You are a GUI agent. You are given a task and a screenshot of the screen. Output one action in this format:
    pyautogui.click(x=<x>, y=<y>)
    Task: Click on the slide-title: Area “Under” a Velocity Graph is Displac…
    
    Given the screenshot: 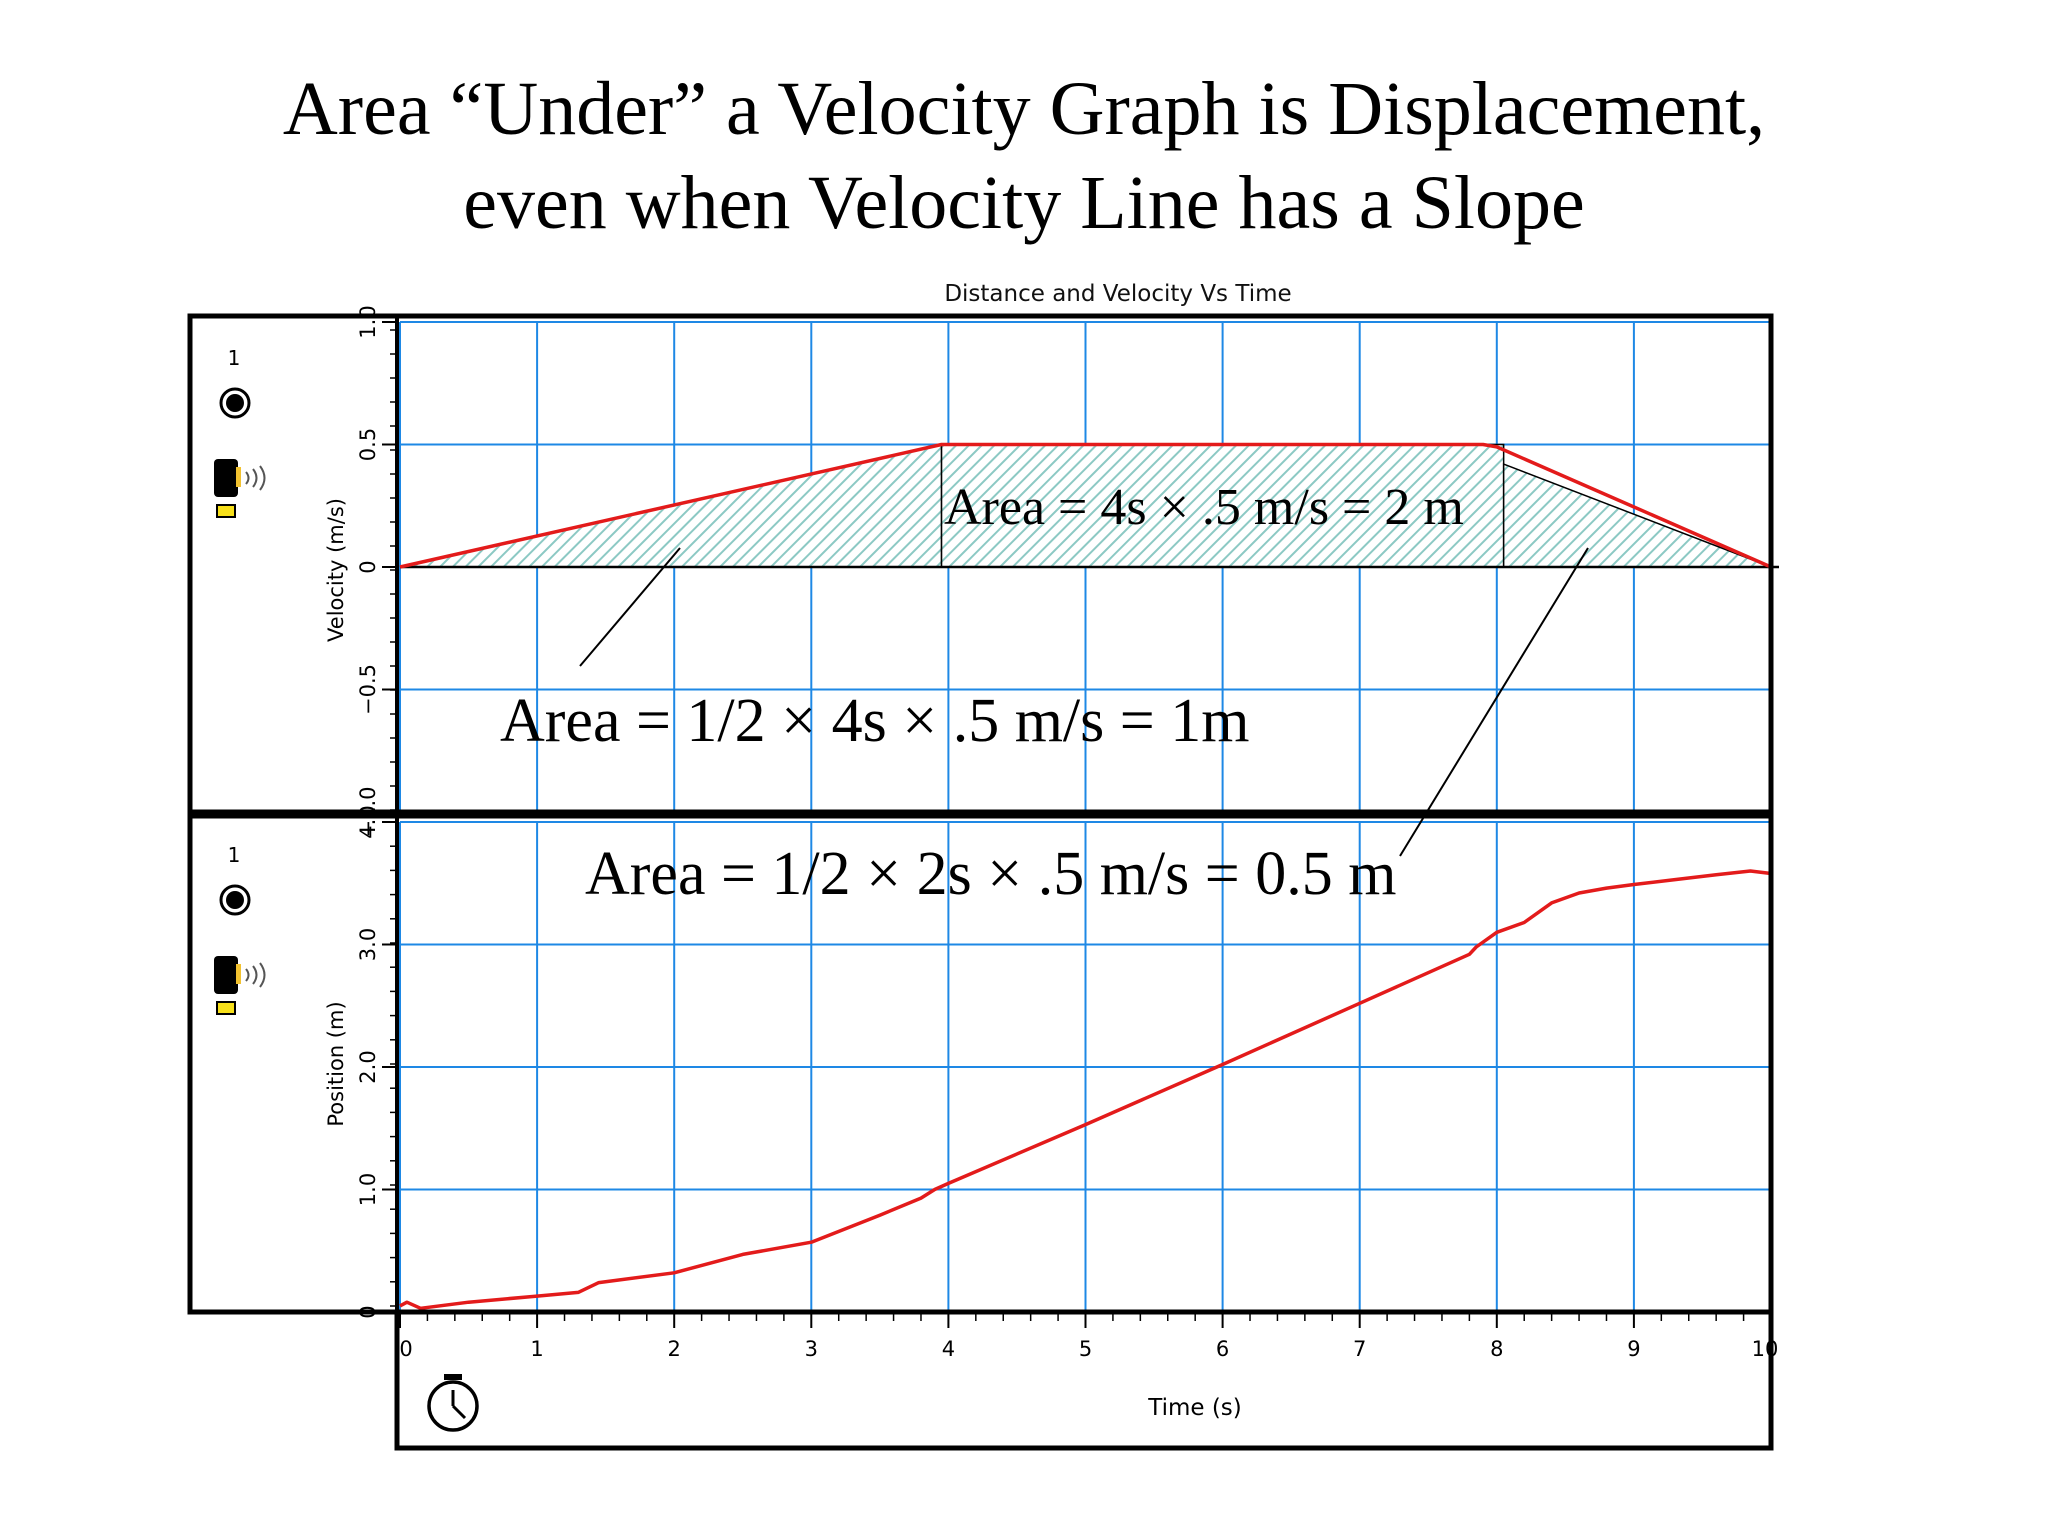 What is the action you would take?
    pyautogui.click(x=1024, y=156)
    